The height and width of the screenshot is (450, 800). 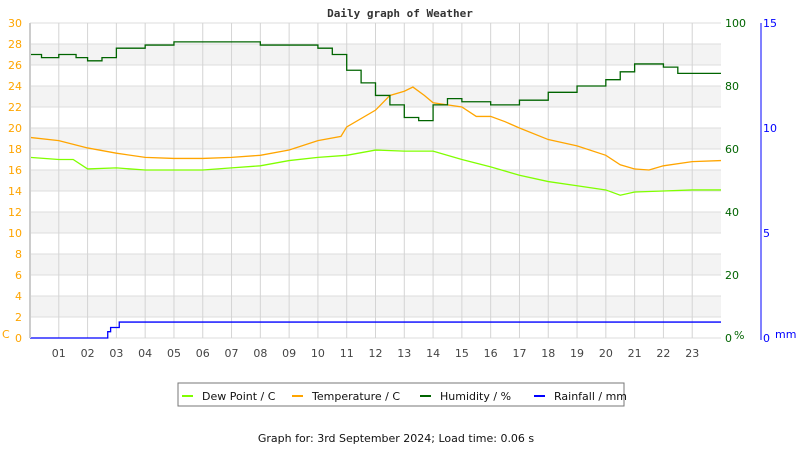 What do you see at coordinates (15, 65) in the screenshot?
I see `left-tick-label: 26` at bounding box center [15, 65].